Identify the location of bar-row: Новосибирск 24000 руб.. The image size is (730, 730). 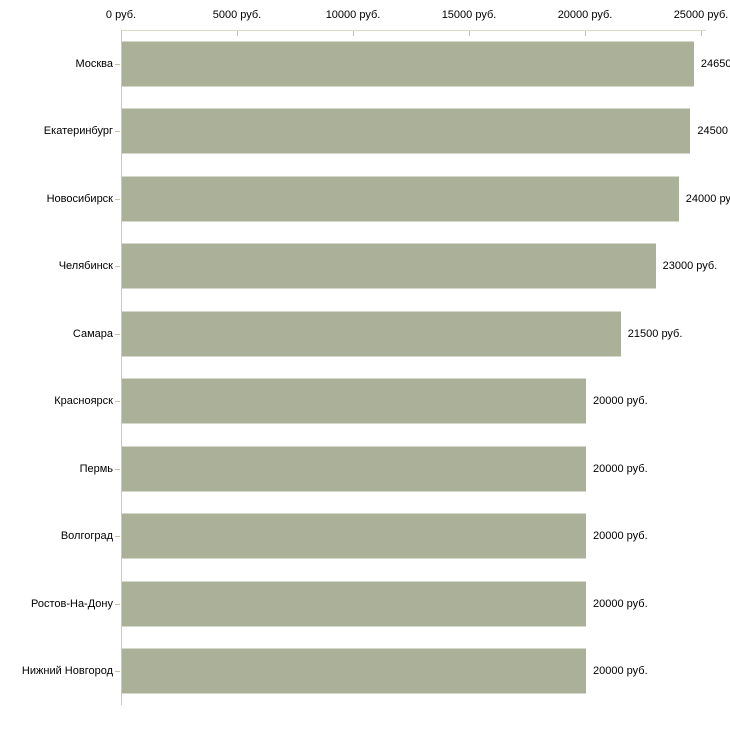
(365, 199).